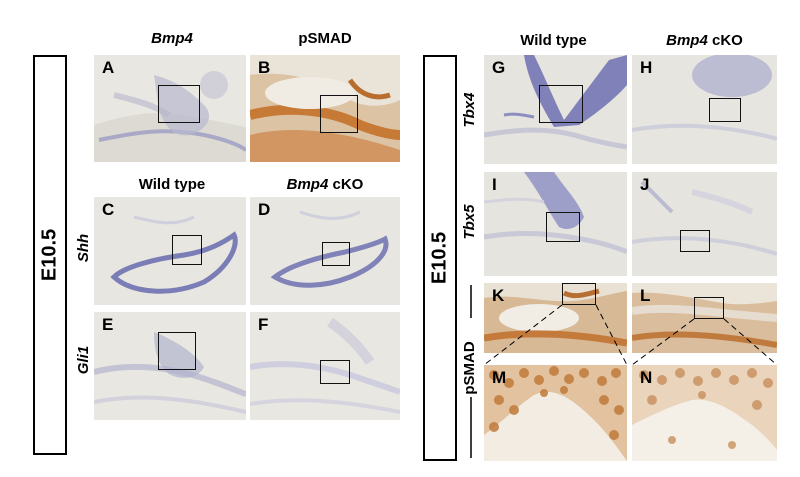 The height and width of the screenshot is (477, 800). What do you see at coordinates (709, 308) in the screenshot?
I see `roi-box-l` at bounding box center [709, 308].